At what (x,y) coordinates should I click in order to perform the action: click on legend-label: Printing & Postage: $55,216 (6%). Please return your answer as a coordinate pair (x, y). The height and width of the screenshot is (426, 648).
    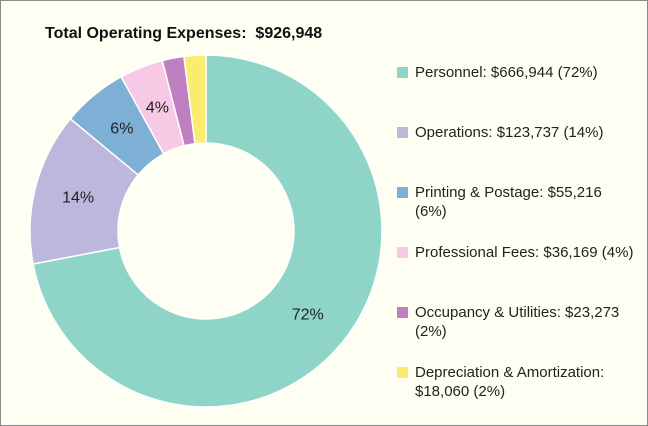
    Looking at the image, I should click on (508, 202).